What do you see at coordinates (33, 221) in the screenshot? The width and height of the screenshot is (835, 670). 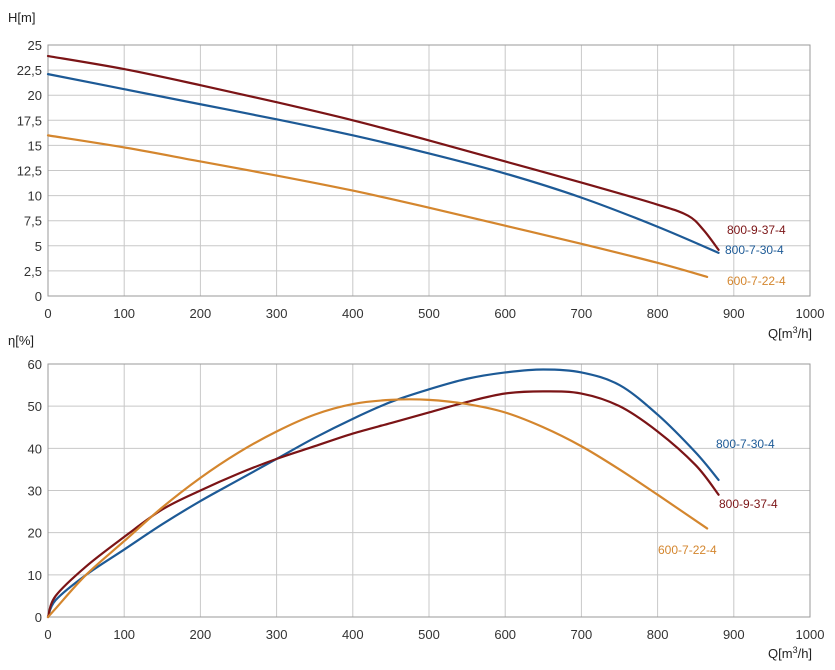 I see `y-tick-label: 7,5` at bounding box center [33, 221].